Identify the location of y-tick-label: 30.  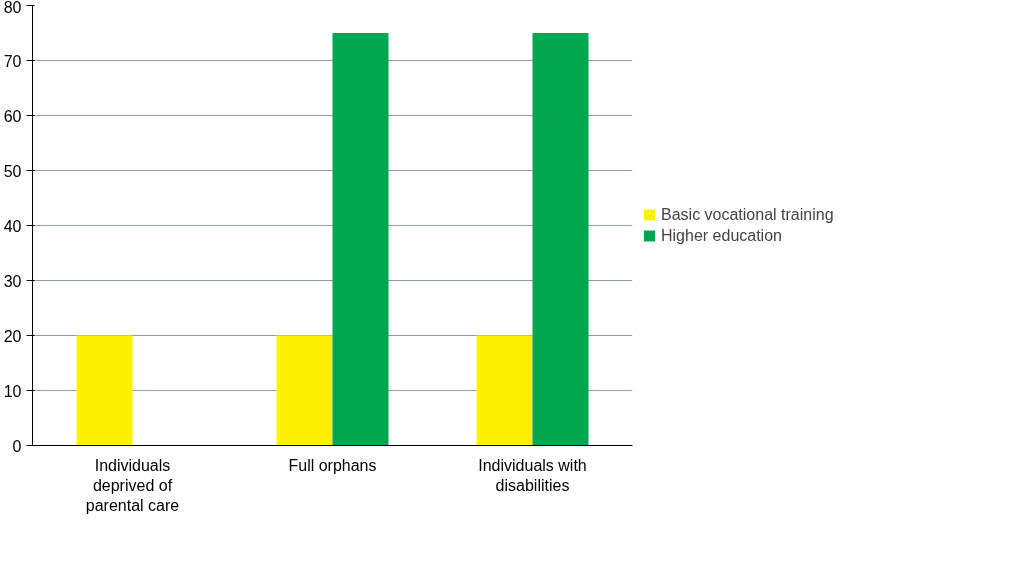
(12, 281).